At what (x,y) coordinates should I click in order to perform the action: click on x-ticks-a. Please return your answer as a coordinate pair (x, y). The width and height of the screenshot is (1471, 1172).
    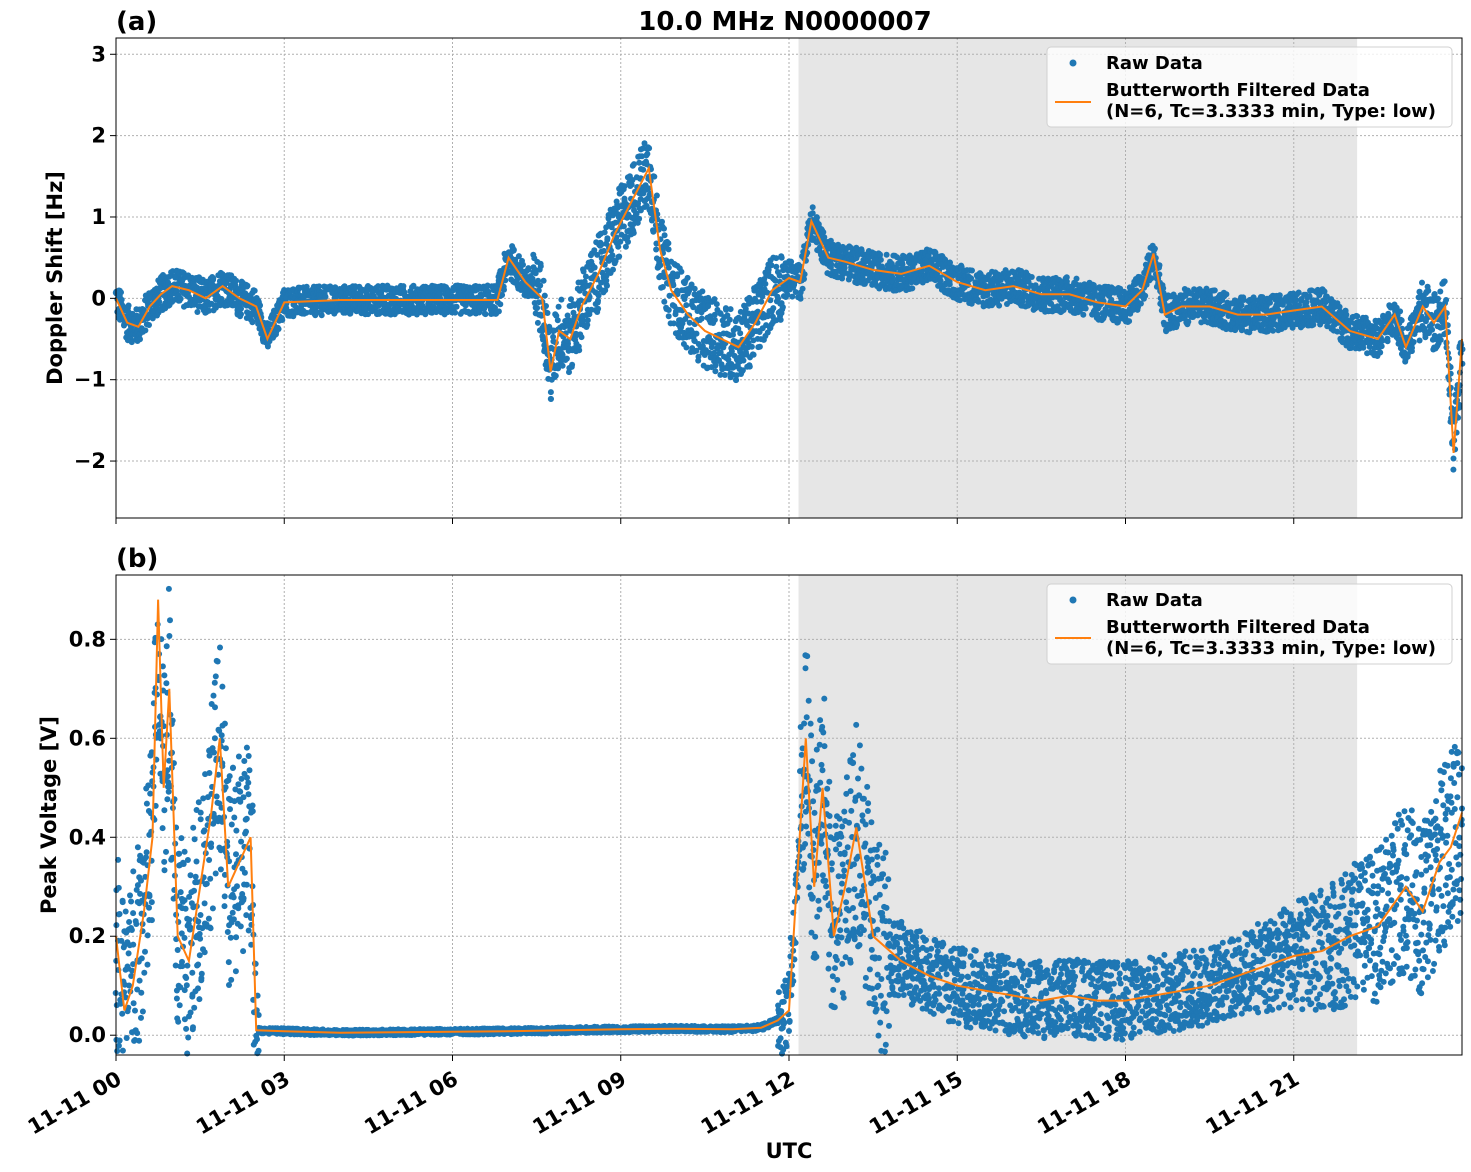
    Looking at the image, I should click on (705, 521).